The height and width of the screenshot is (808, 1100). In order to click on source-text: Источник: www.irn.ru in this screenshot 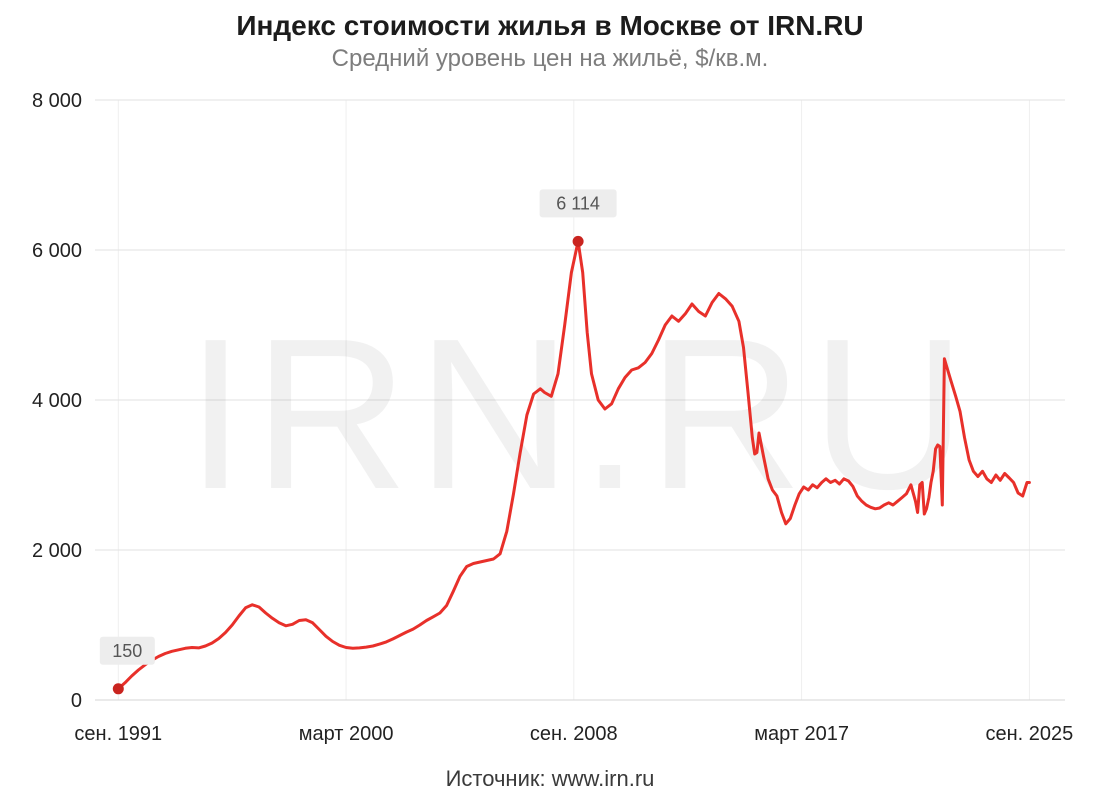, I will do `click(550, 778)`.